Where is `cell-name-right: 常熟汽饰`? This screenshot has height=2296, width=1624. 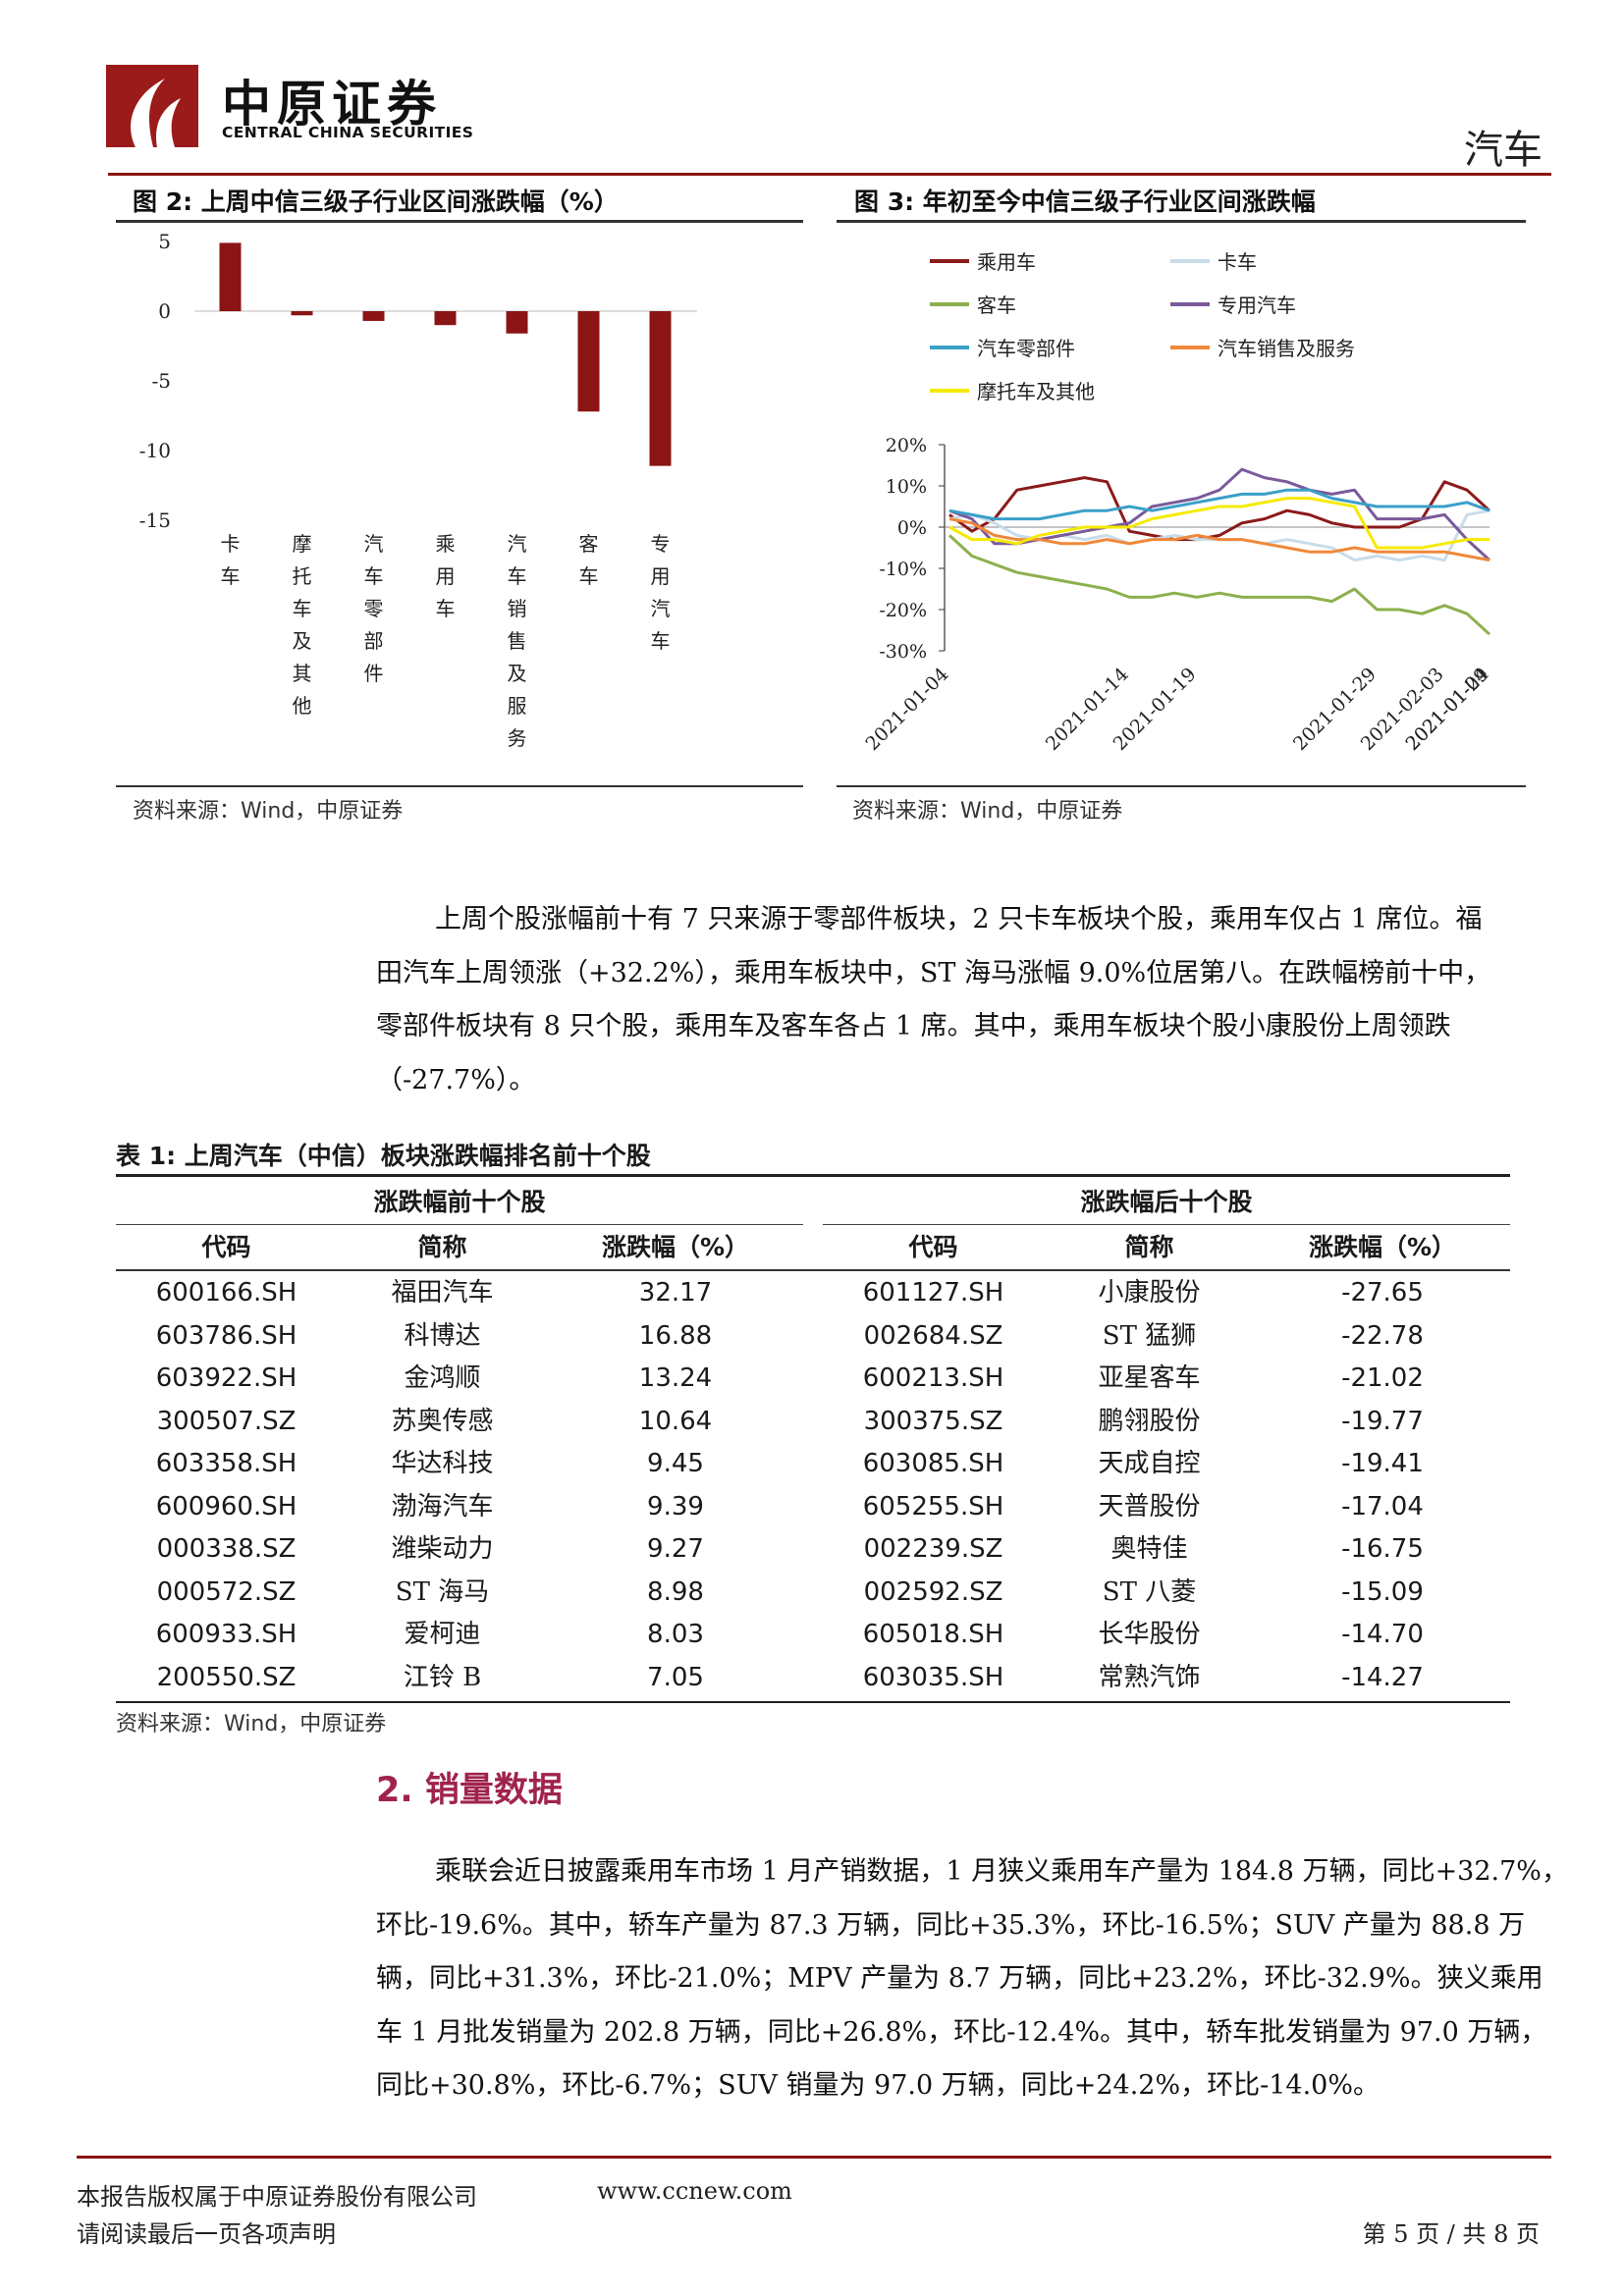 cell-name-right: 常熟汽饰 is located at coordinates (1149, 1678).